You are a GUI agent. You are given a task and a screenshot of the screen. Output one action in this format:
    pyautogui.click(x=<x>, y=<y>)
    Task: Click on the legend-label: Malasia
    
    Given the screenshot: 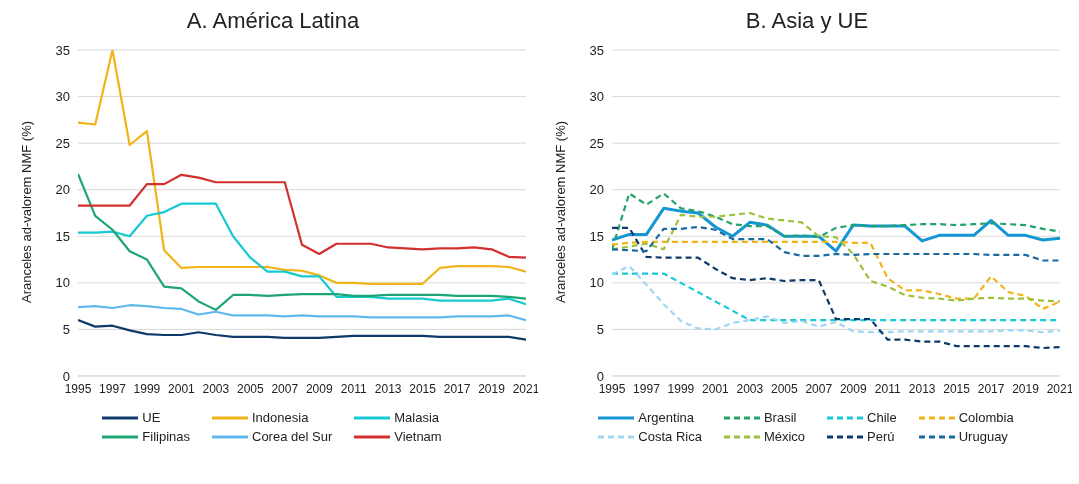 What is the action you would take?
    pyautogui.click(x=417, y=417)
    